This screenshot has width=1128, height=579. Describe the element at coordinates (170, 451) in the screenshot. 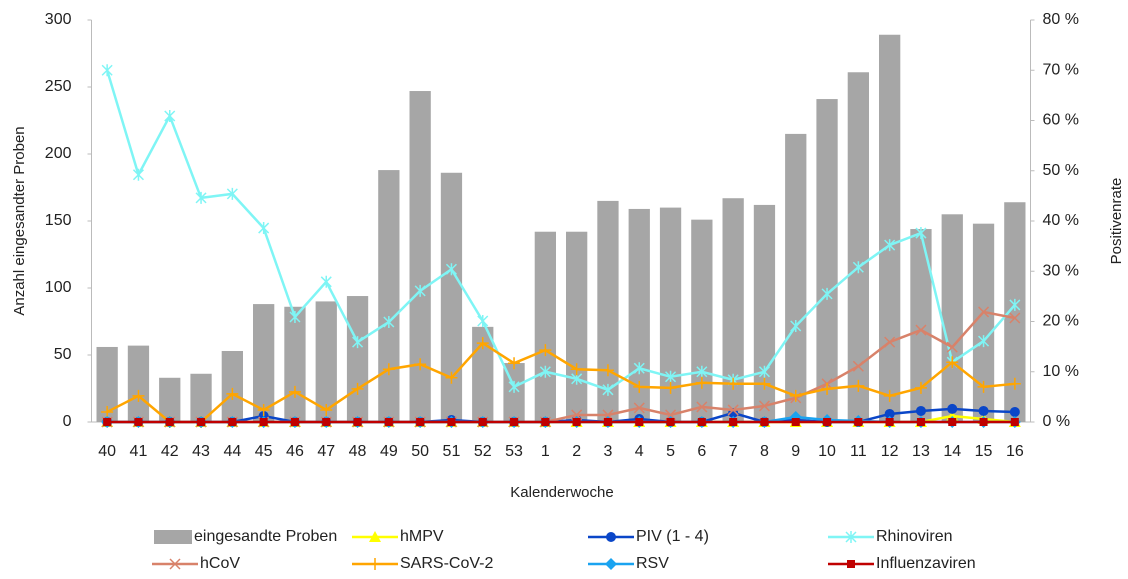

I see `x-tick-label: 42` at that location.